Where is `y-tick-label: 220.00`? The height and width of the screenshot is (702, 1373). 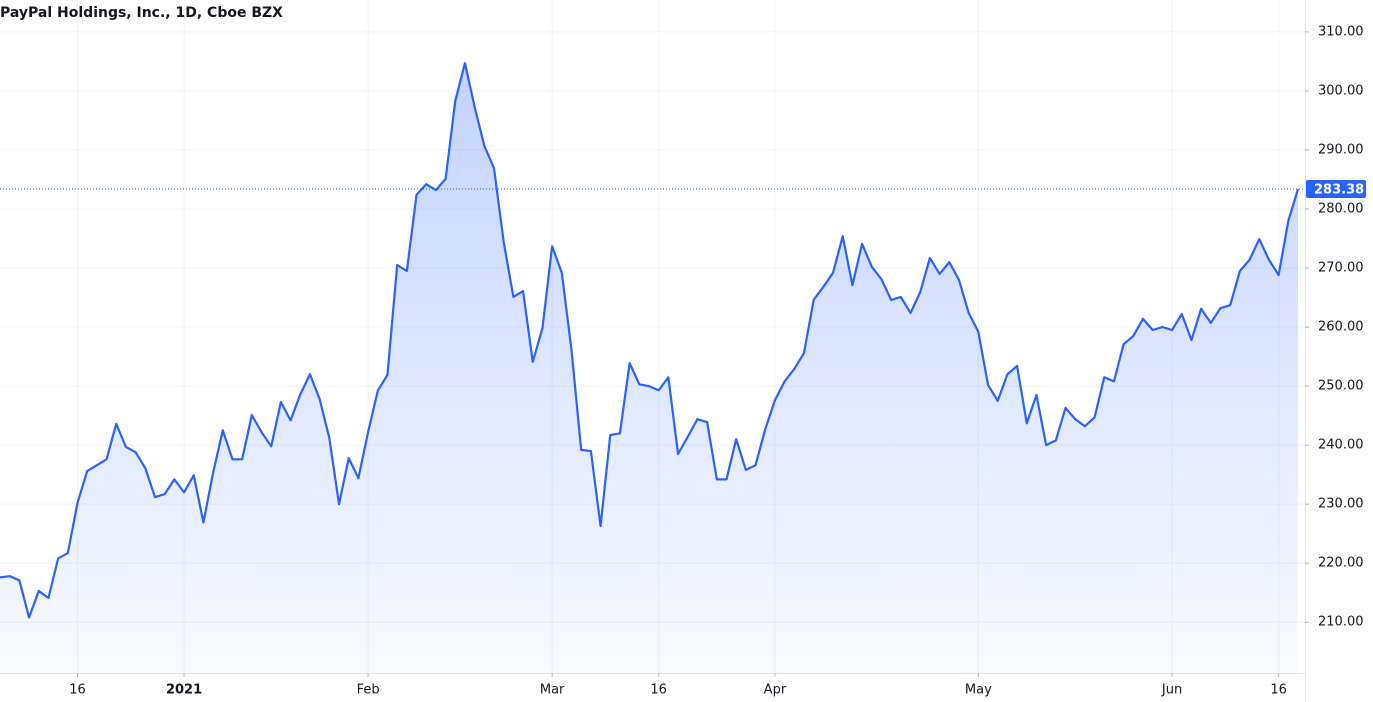
y-tick-label: 220.00 is located at coordinates (1341, 563).